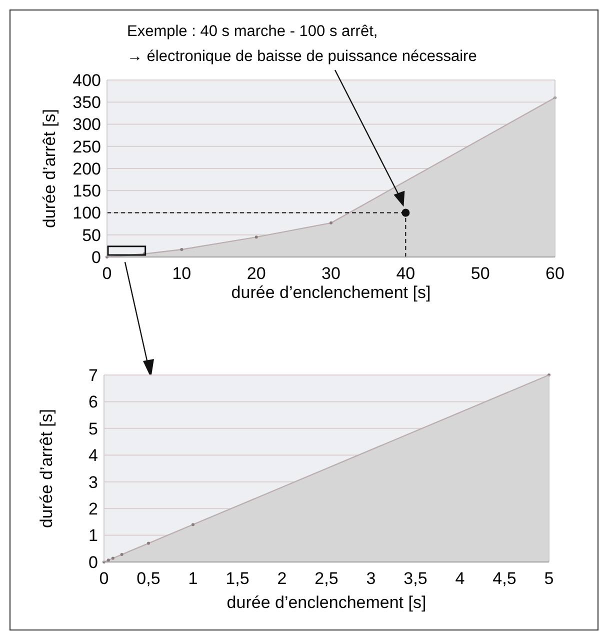 This screenshot has width=608, height=631. What do you see at coordinates (504, 578) in the screenshot?
I see `x-tick-label: 4,5` at bounding box center [504, 578].